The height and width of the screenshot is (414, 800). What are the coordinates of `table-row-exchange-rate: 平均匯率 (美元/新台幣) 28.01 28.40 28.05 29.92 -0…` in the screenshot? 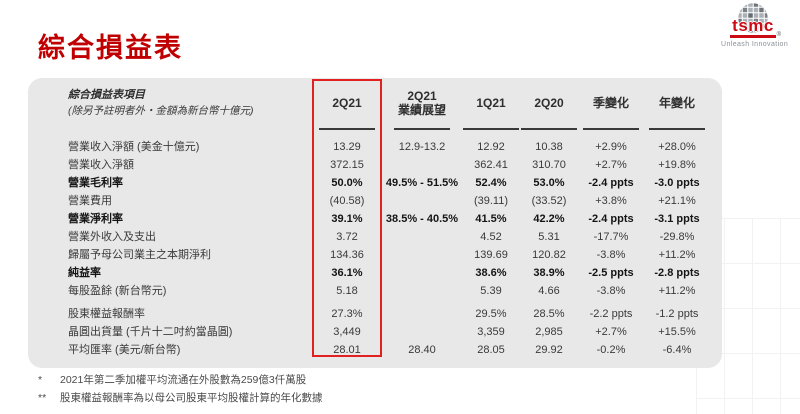 It's located at (380, 350).